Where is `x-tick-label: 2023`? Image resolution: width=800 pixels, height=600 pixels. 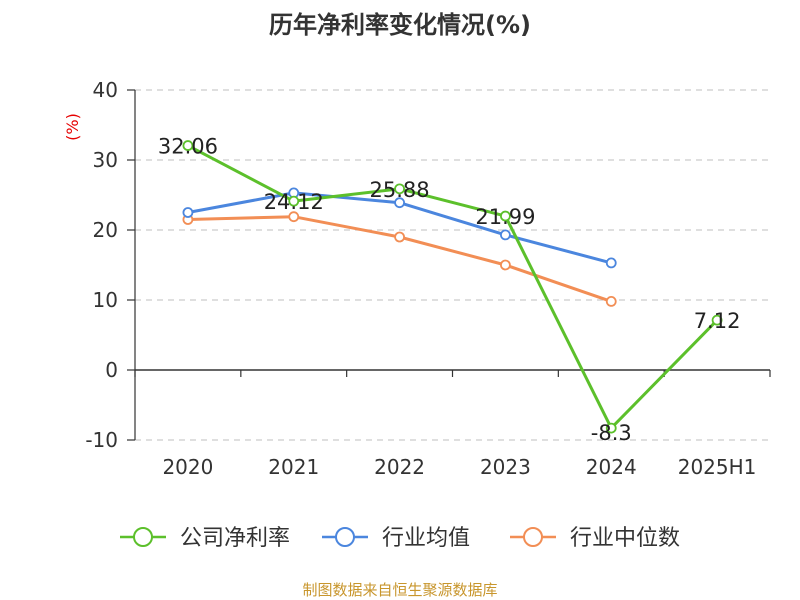 x-tick-label: 2023 is located at coordinates (505, 467).